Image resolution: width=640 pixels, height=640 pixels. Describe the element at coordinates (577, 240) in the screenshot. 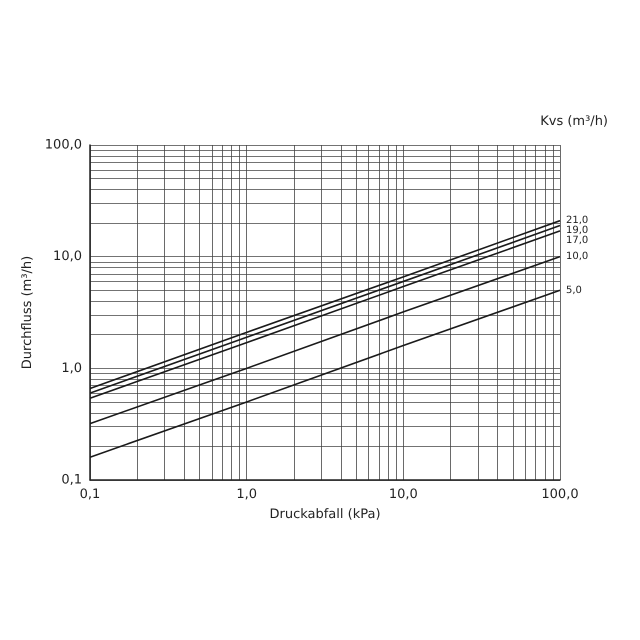

I see `series-label: 17,0` at that location.